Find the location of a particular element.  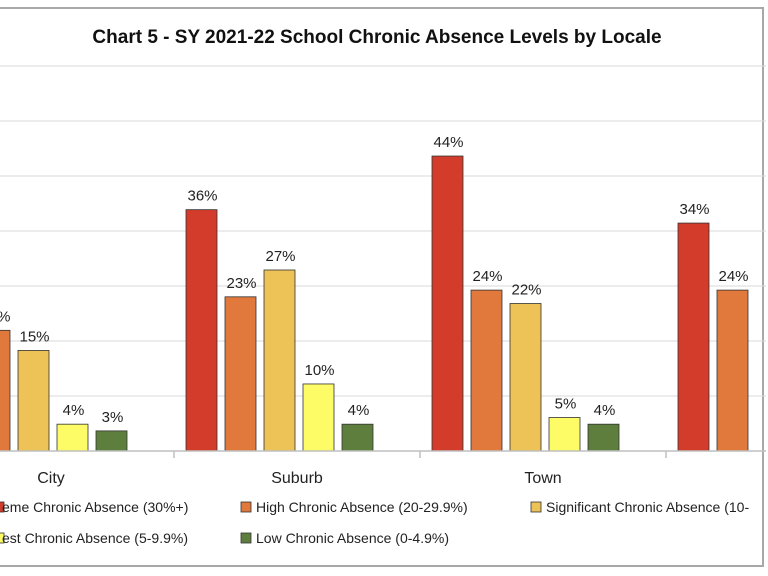

legend-label: eme Chronic Absence (30%+) is located at coordinates (95, 507).